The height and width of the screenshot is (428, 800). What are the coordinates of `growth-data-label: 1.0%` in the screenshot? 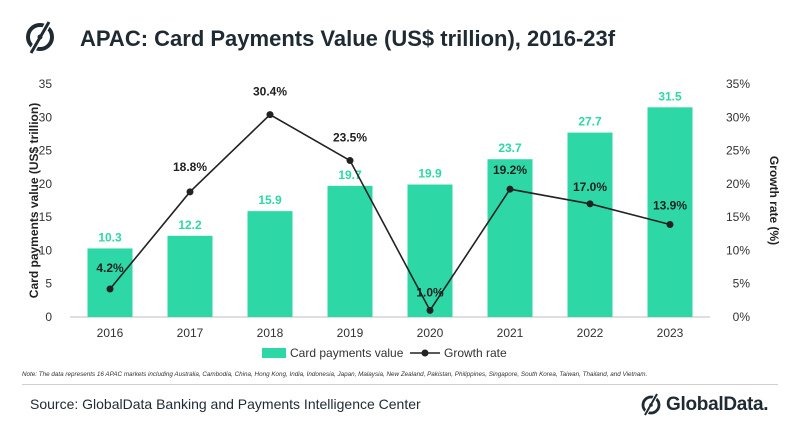 It's located at (430, 292).